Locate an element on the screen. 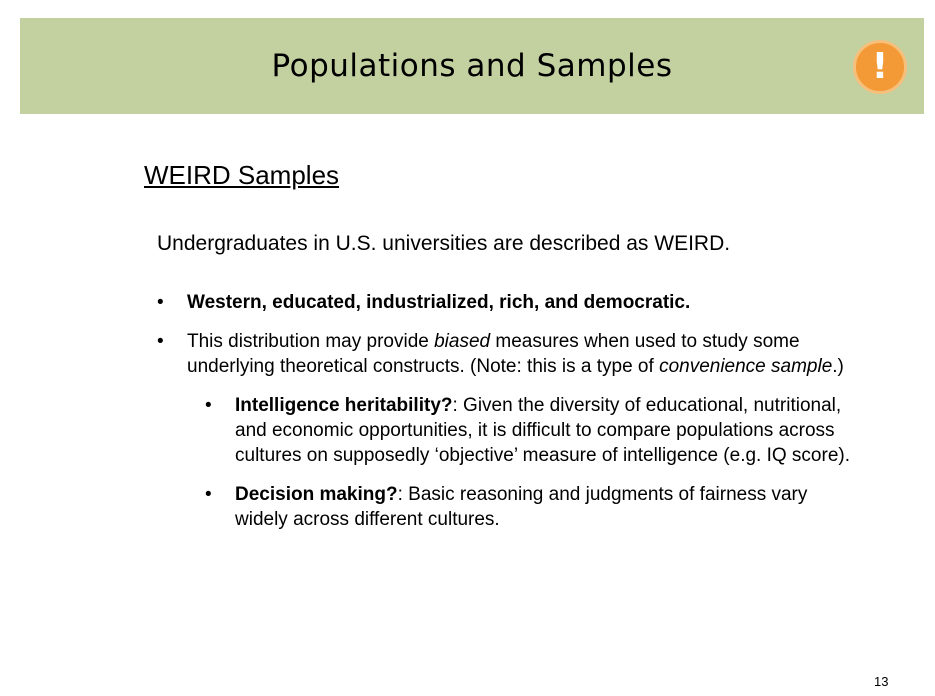 The width and height of the screenshot is (935, 696). slide-title: Populations and Samples is located at coordinates (472, 66).